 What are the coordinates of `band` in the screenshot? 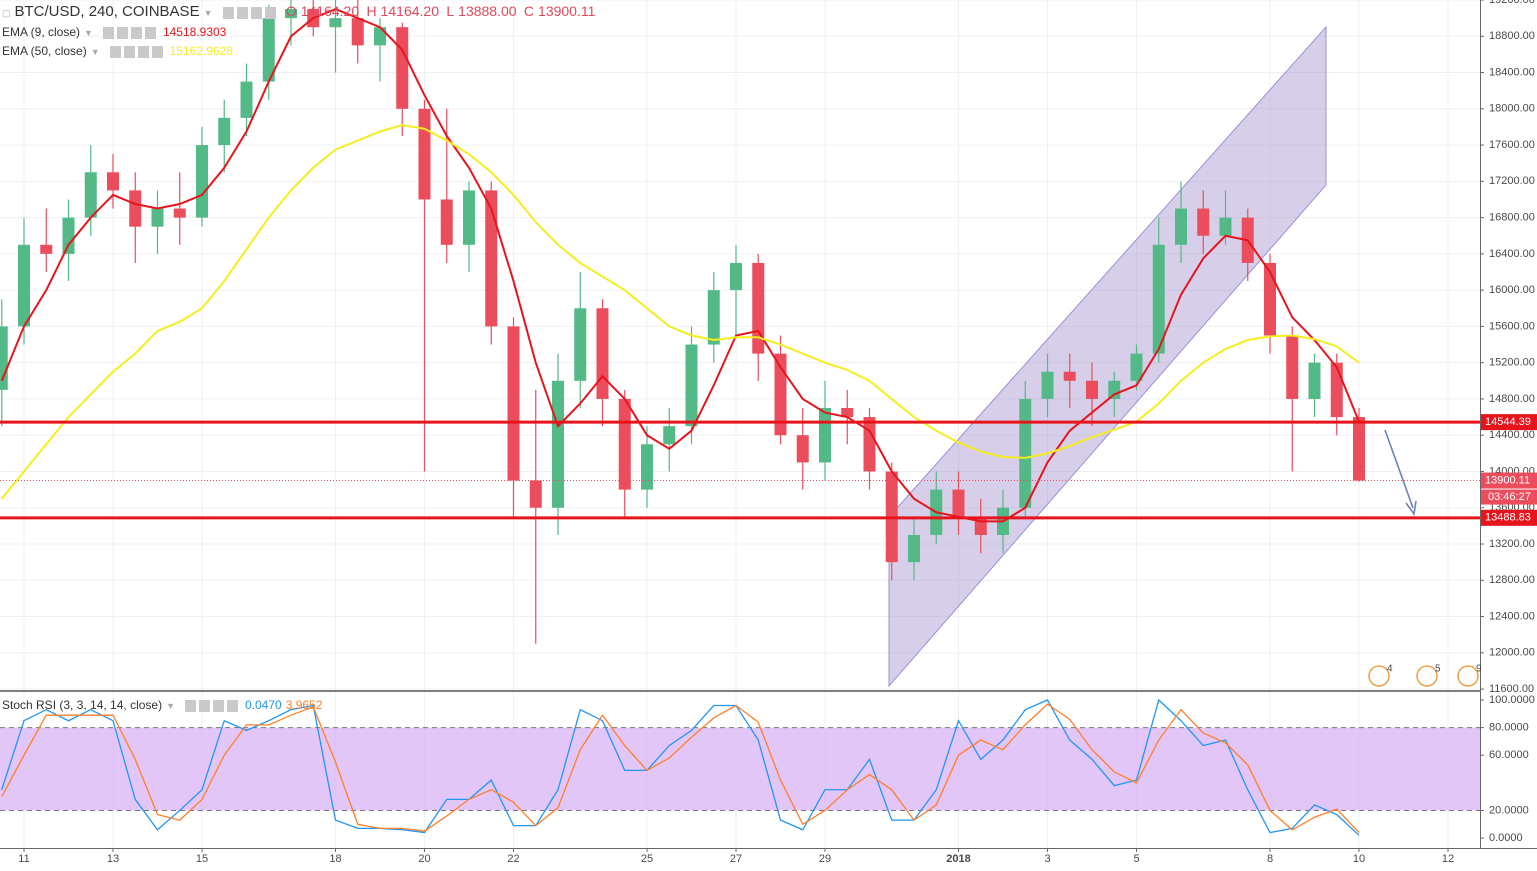 It's located at (740, 769).